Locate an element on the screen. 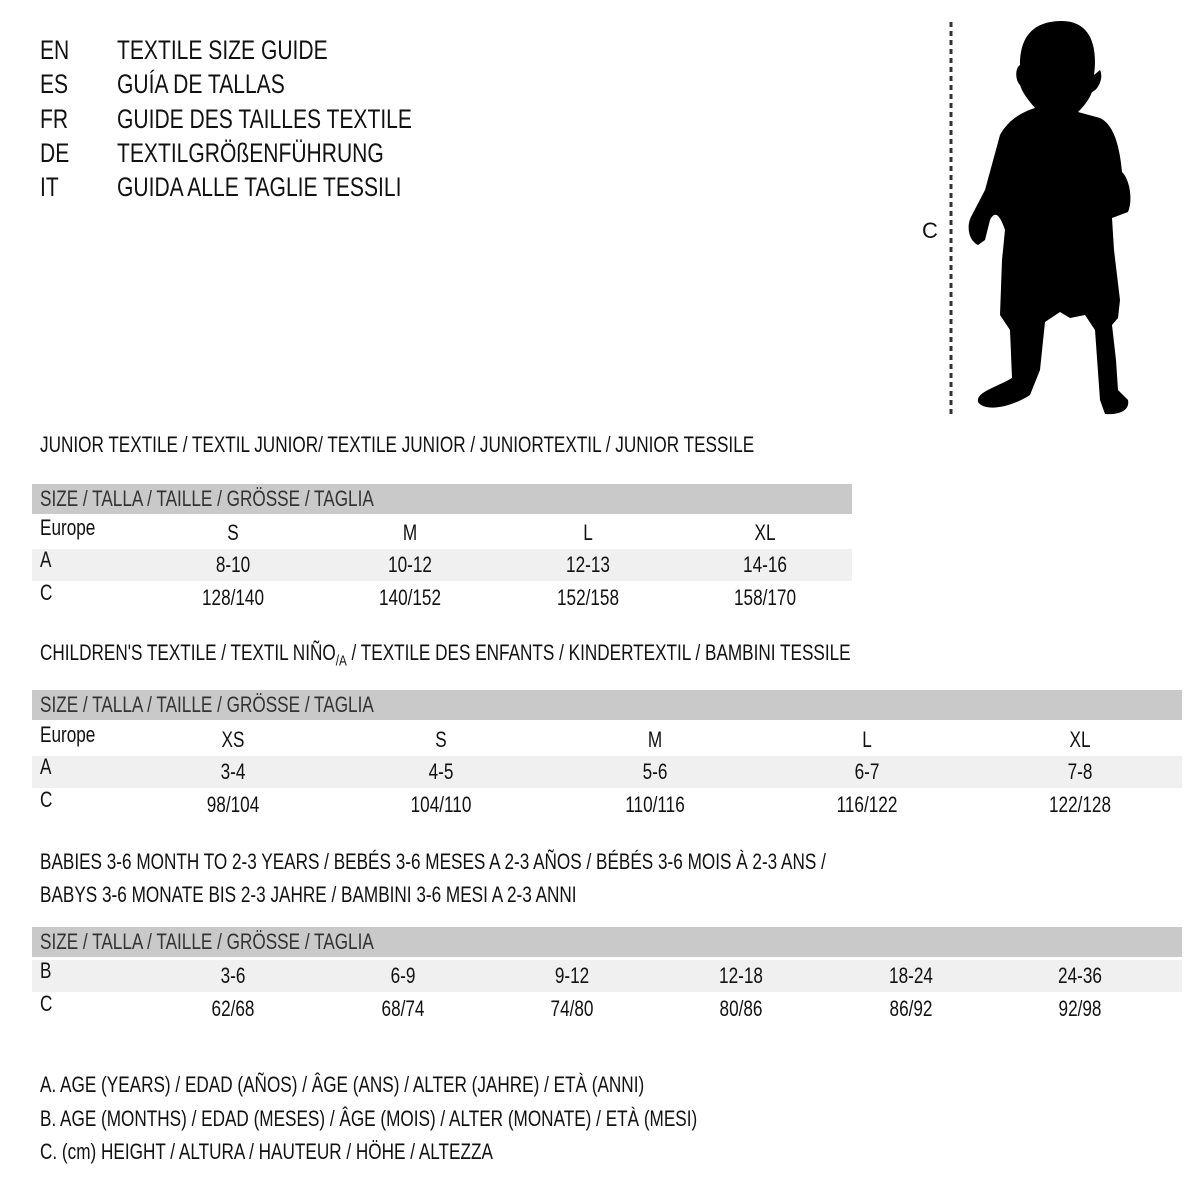 The width and height of the screenshot is (1200, 1200). table-cell: XS is located at coordinates (233, 739).